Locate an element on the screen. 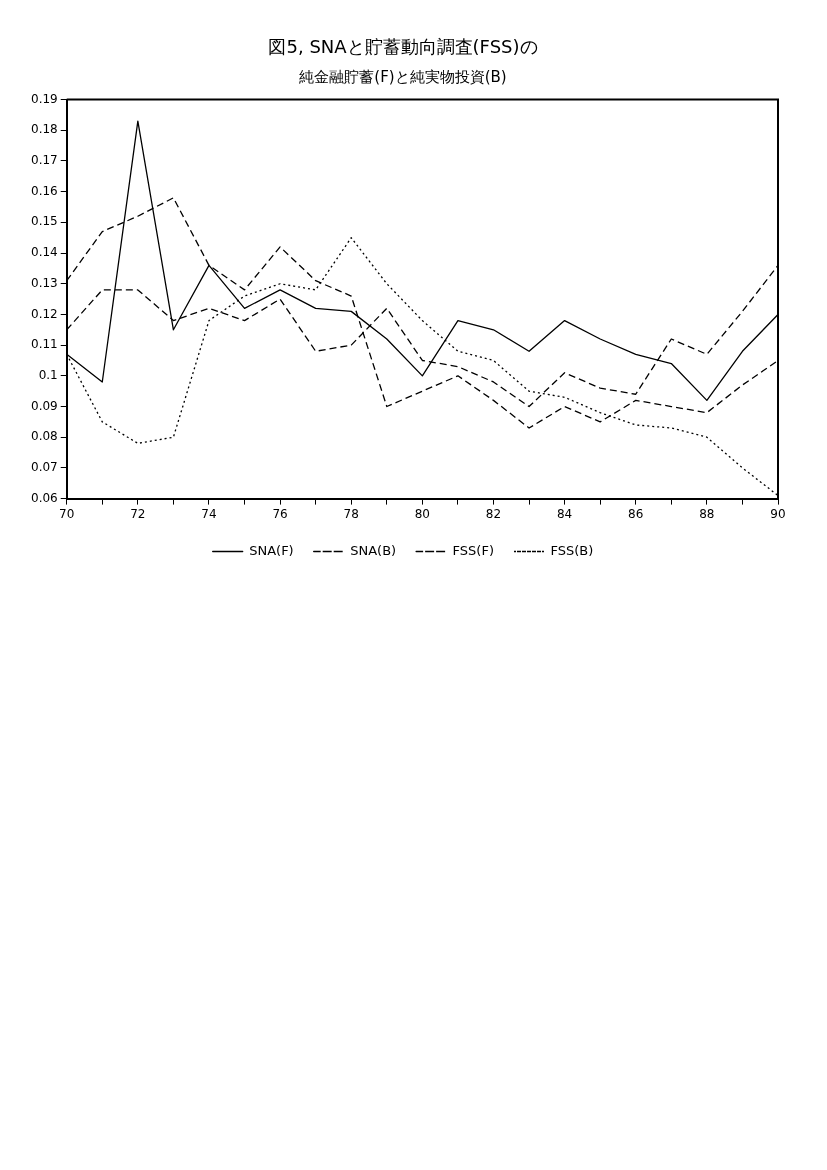 The height and width of the screenshot is (1170, 827). x-tick-label: 74 is located at coordinates (209, 513).